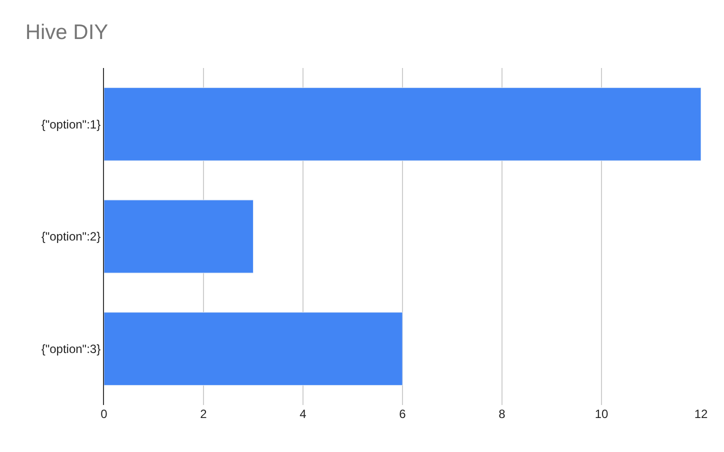  Describe the element at coordinates (104, 414) in the screenshot. I see `x-tick-label: 0` at that location.